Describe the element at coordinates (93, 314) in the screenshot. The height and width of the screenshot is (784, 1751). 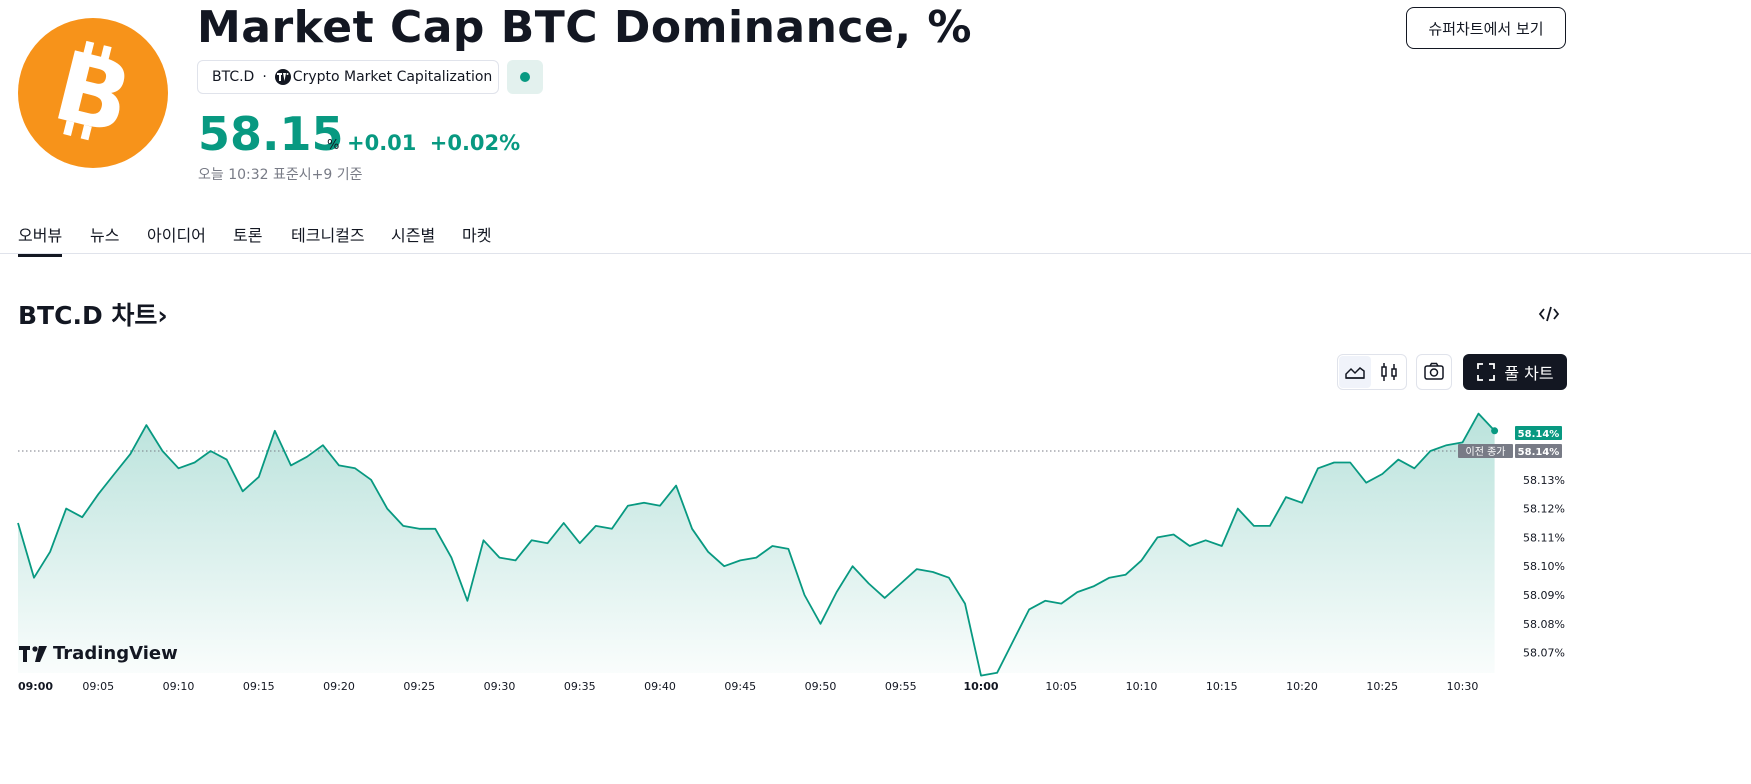
I see `chart-section-title: BTC.D 차트›` at that location.